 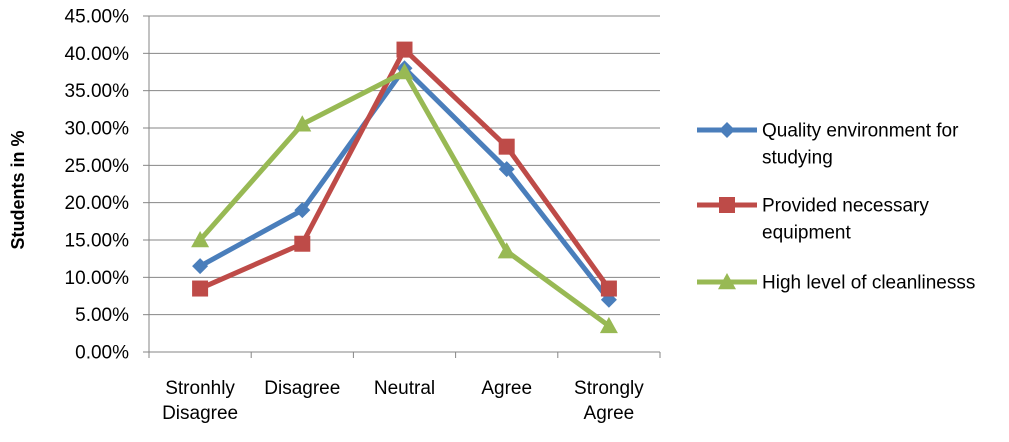 I want to click on x-category-label: Disagree, so click(x=302, y=388).